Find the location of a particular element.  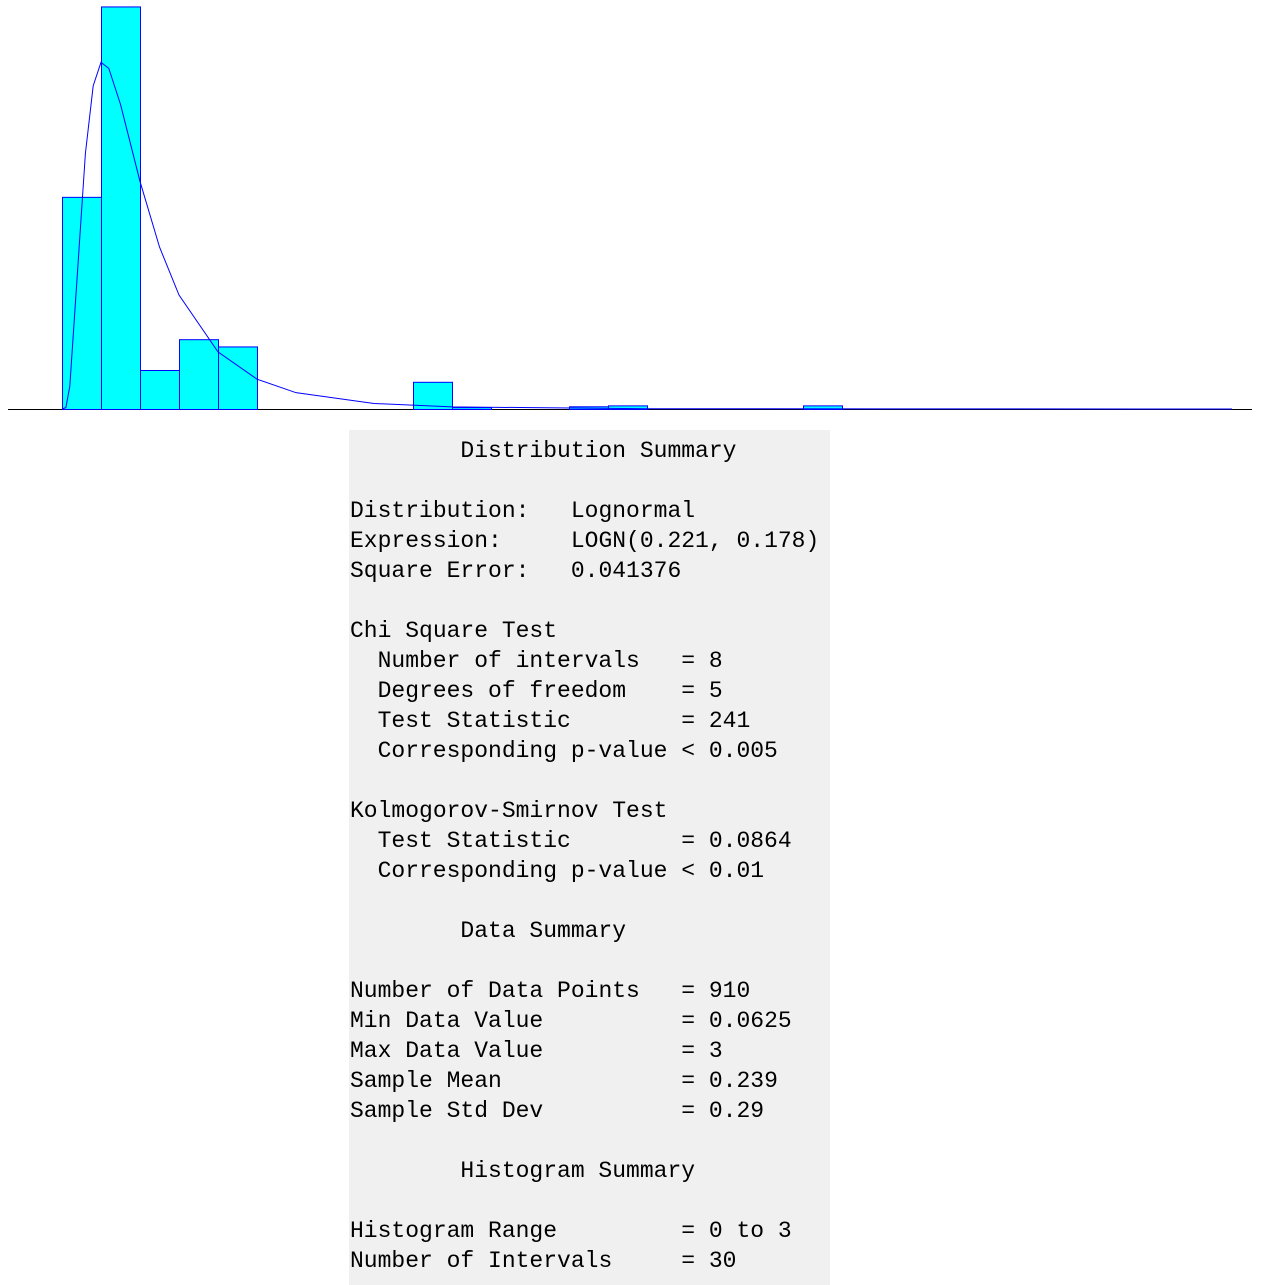

test-row: Degrees of freedom = 5 is located at coordinates (550, 691).